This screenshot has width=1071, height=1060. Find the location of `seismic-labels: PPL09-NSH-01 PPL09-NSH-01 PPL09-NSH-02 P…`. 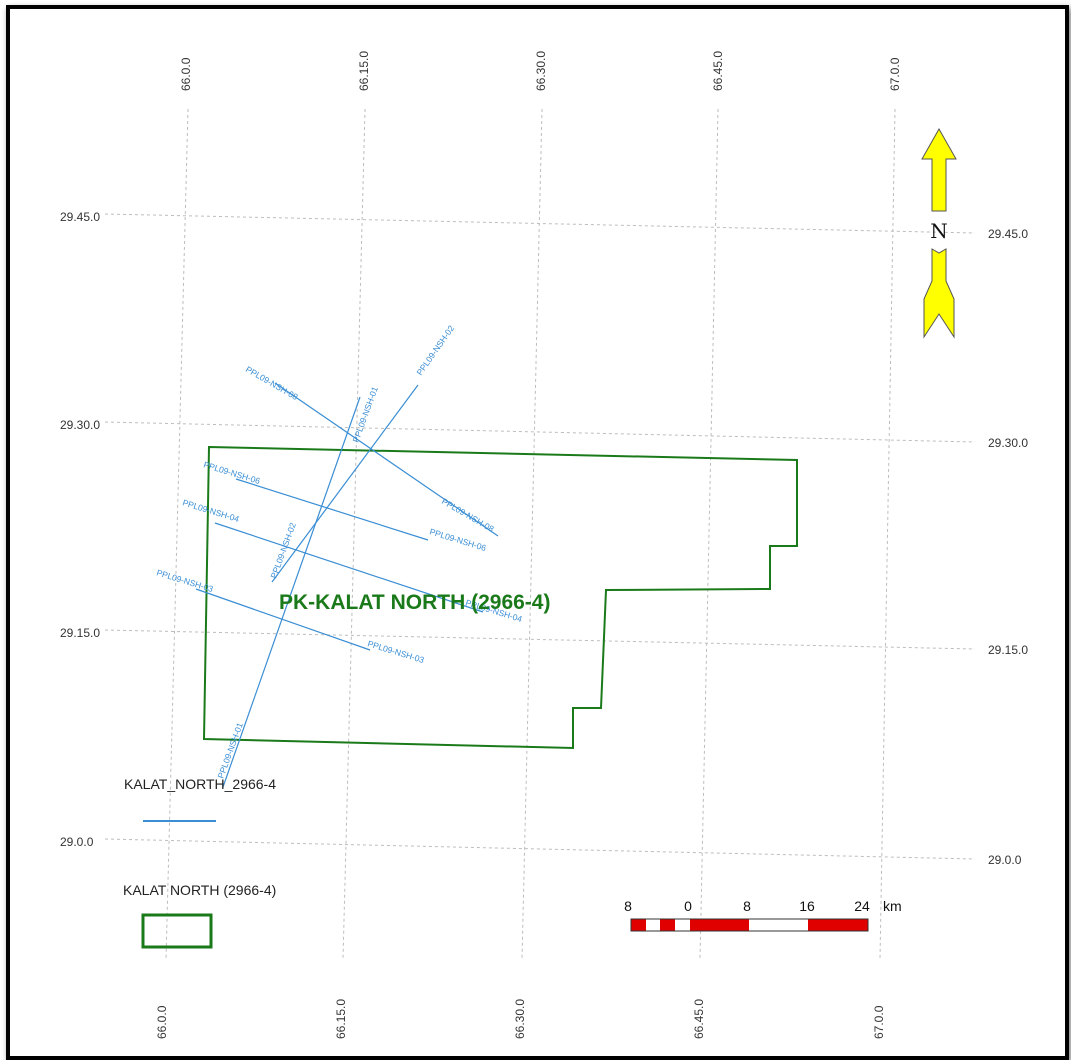

seismic-labels: PPL09-NSH-01 PPL09-NSH-01 PPL09-NSH-02 P… is located at coordinates (339, 551).